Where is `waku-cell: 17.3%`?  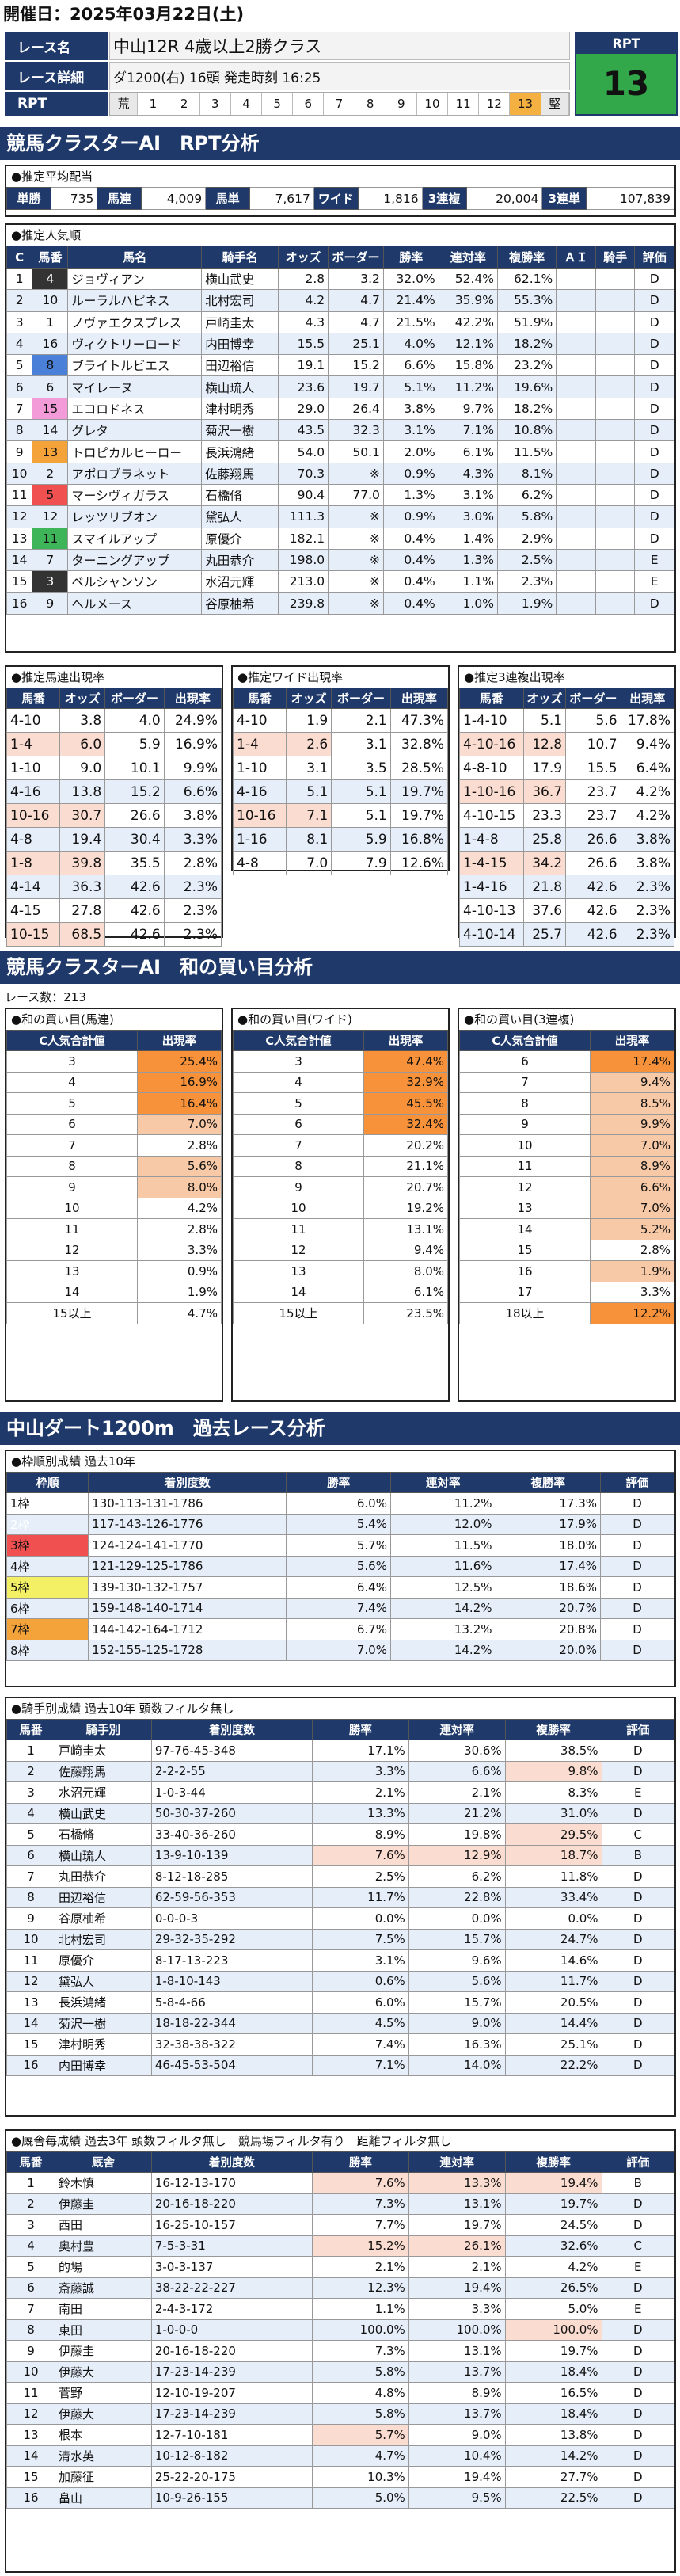
waku-cell: 17.3% is located at coordinates (548, 1504).